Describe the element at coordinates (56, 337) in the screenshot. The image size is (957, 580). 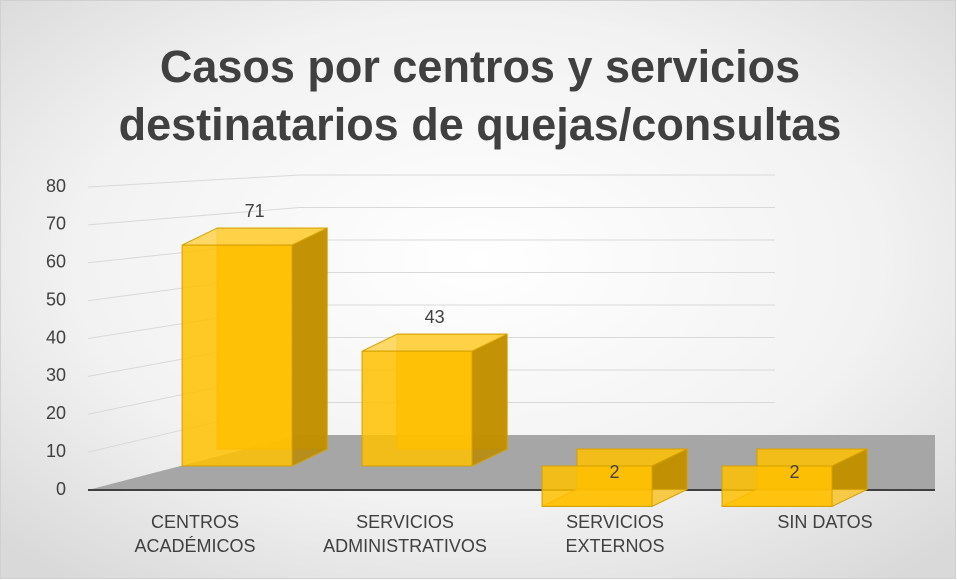
I see `y-tick-label: 40` at that location.